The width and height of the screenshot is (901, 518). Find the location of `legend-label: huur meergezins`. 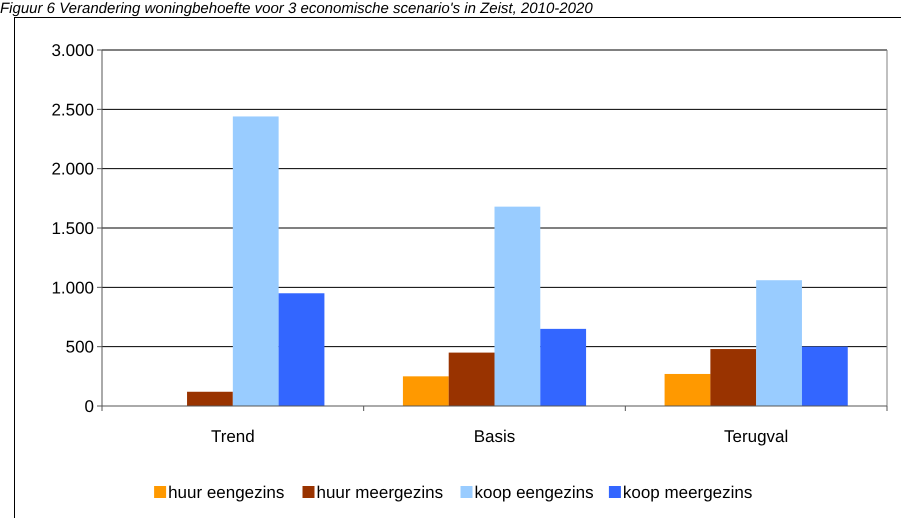

legend-label: huur meergezins is located at coordinates (380, 492).